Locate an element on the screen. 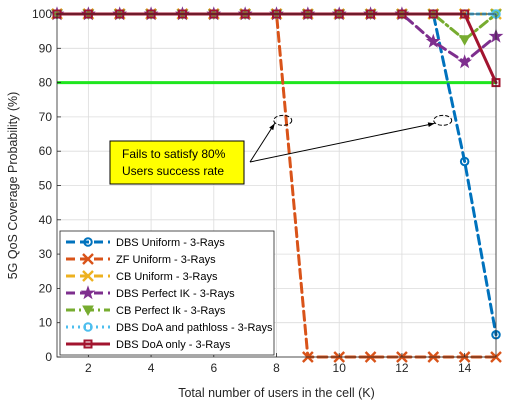 The image size is (506, 406). y-tick-label: 80 is located at coordinates (46, 83).